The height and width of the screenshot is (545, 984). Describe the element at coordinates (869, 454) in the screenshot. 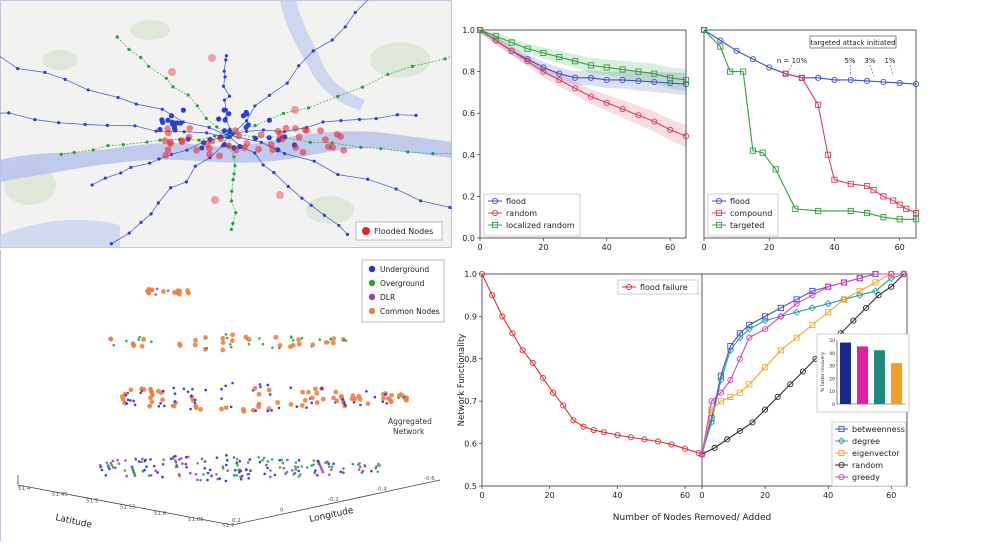

I see `recovery-legend: betweenness degree eigenvector random greedy` at that location.